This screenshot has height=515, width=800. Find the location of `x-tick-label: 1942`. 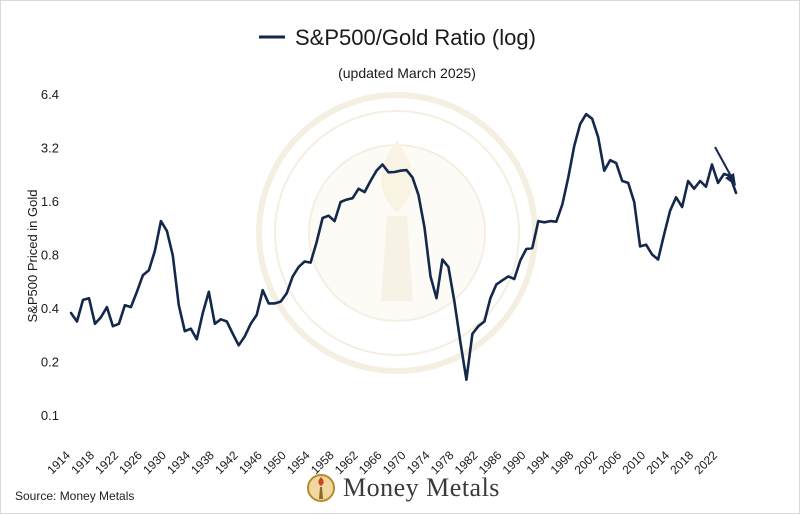

x-tick-label: 1942 is located at coordinates (226, 462).